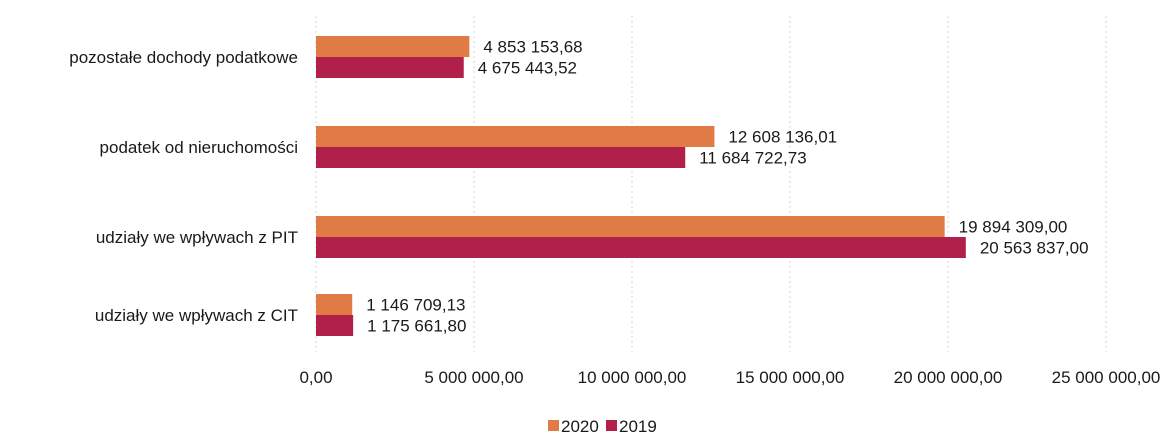  Describe the element at coordinates (1106, 377) in the screenshot. I see `x-tick-label-5: 25 000 000,00` at that location.